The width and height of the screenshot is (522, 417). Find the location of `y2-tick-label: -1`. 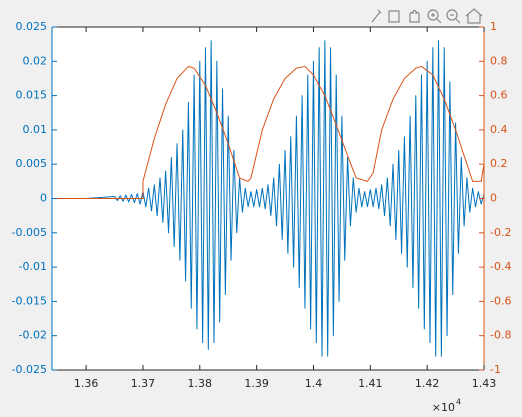

y2-tick-label: -1 is located at coordinates (495, 369).